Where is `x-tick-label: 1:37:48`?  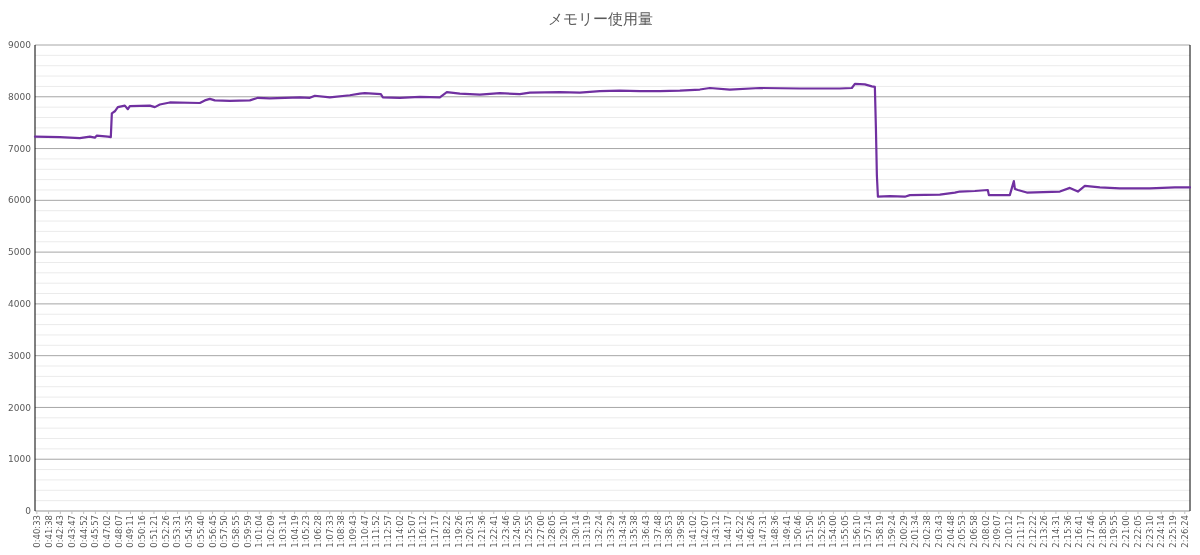 x-tick-label: 1:37:48 is located at coordinates (657, 531).